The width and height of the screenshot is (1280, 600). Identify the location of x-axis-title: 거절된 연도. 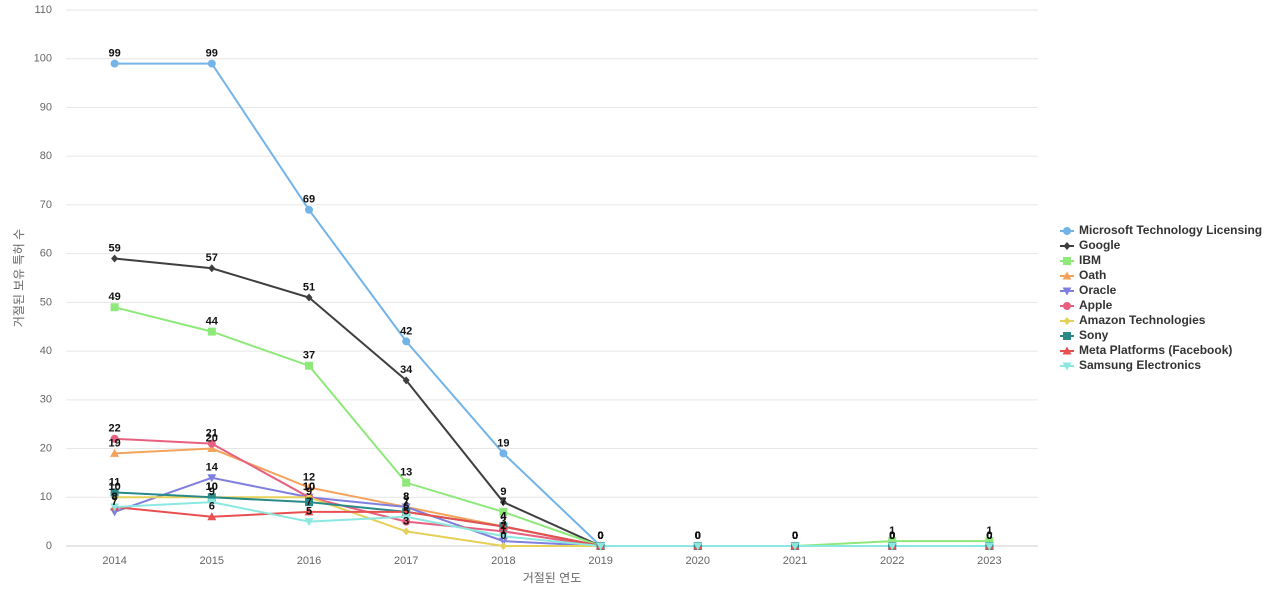
(552, 578).